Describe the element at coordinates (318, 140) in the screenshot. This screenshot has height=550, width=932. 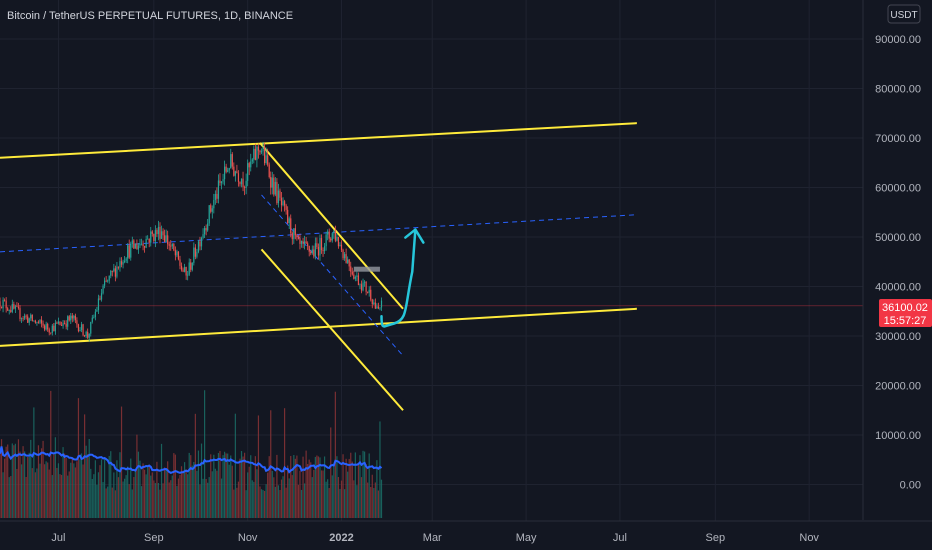
I see `channel-upper-line` at that location.